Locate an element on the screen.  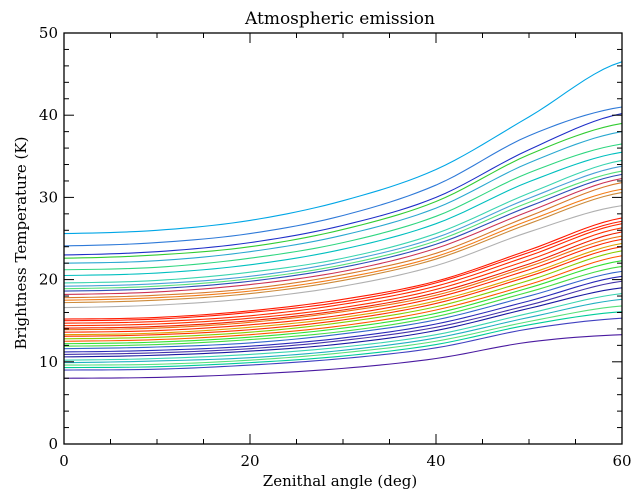
y-tick-label: 0 is located at coordinates (53, 444).